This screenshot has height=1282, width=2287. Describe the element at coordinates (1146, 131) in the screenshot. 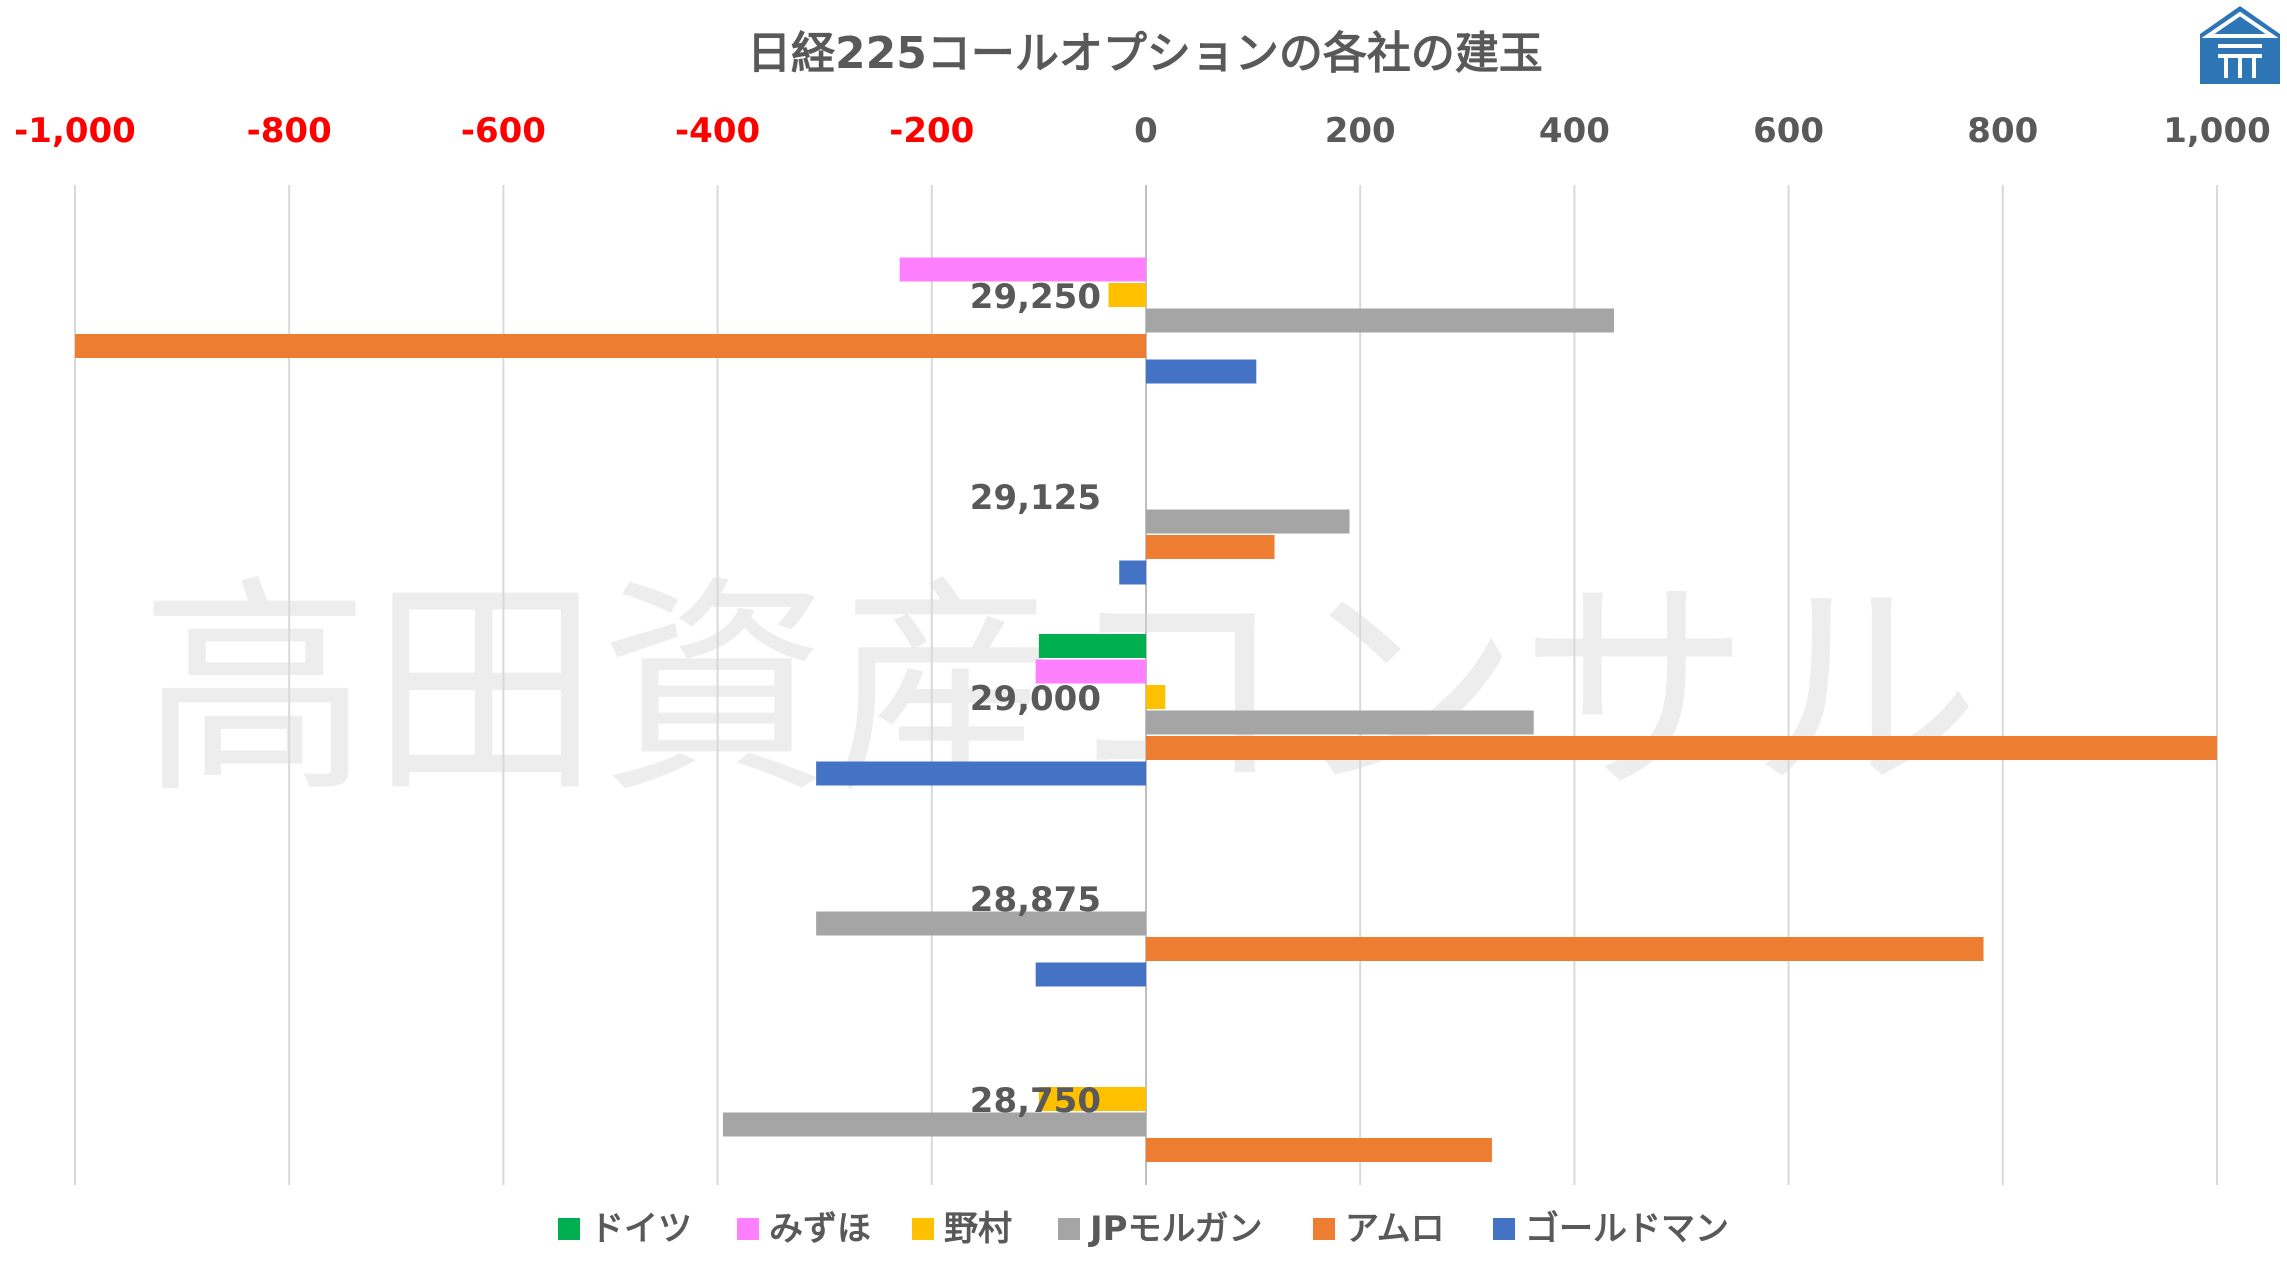

I see `x-tick-label: 0` at that location.